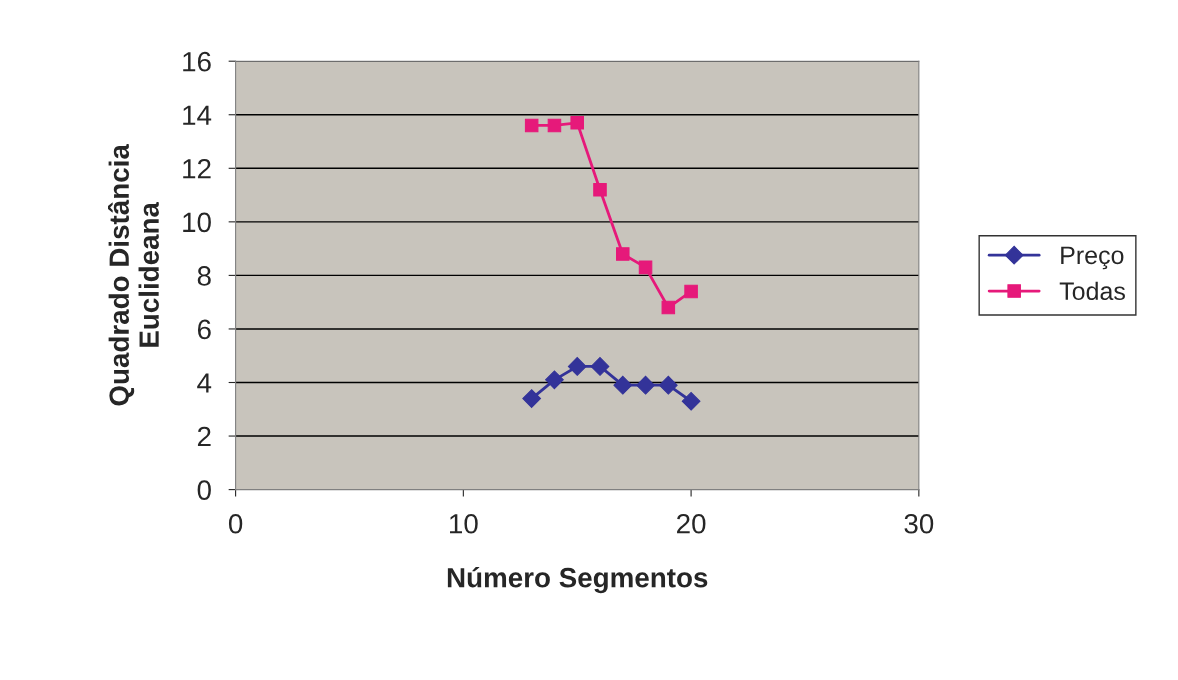 The image size is (1178, 680). I want to click on y-tick-label: 0, so click(204, 490).